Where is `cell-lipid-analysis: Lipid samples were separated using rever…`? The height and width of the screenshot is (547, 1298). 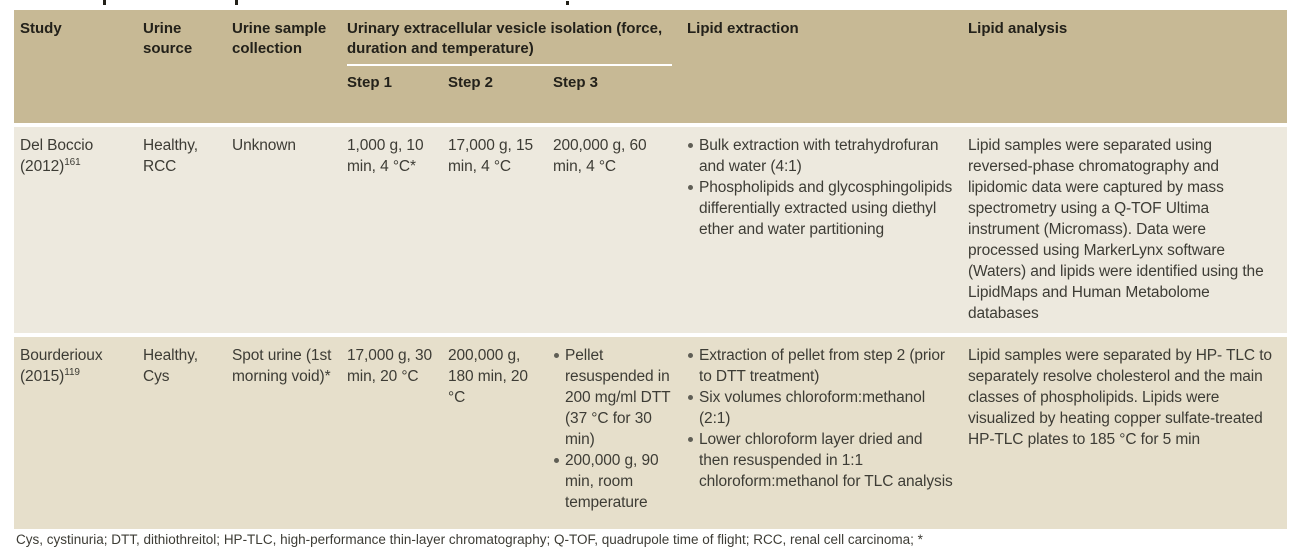 cell-lipid-analysis: Lipid samples were separated using rever… is located at coordinates (1116, 229).